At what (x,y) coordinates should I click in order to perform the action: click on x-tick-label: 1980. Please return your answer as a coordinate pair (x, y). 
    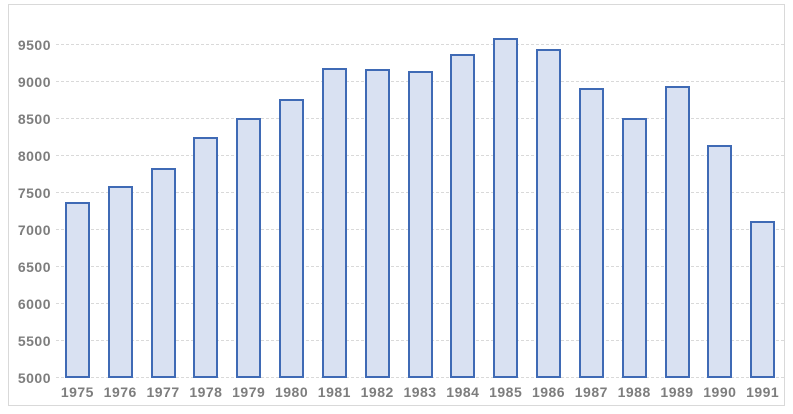
    Looking at the image, I should click on (291, 392).